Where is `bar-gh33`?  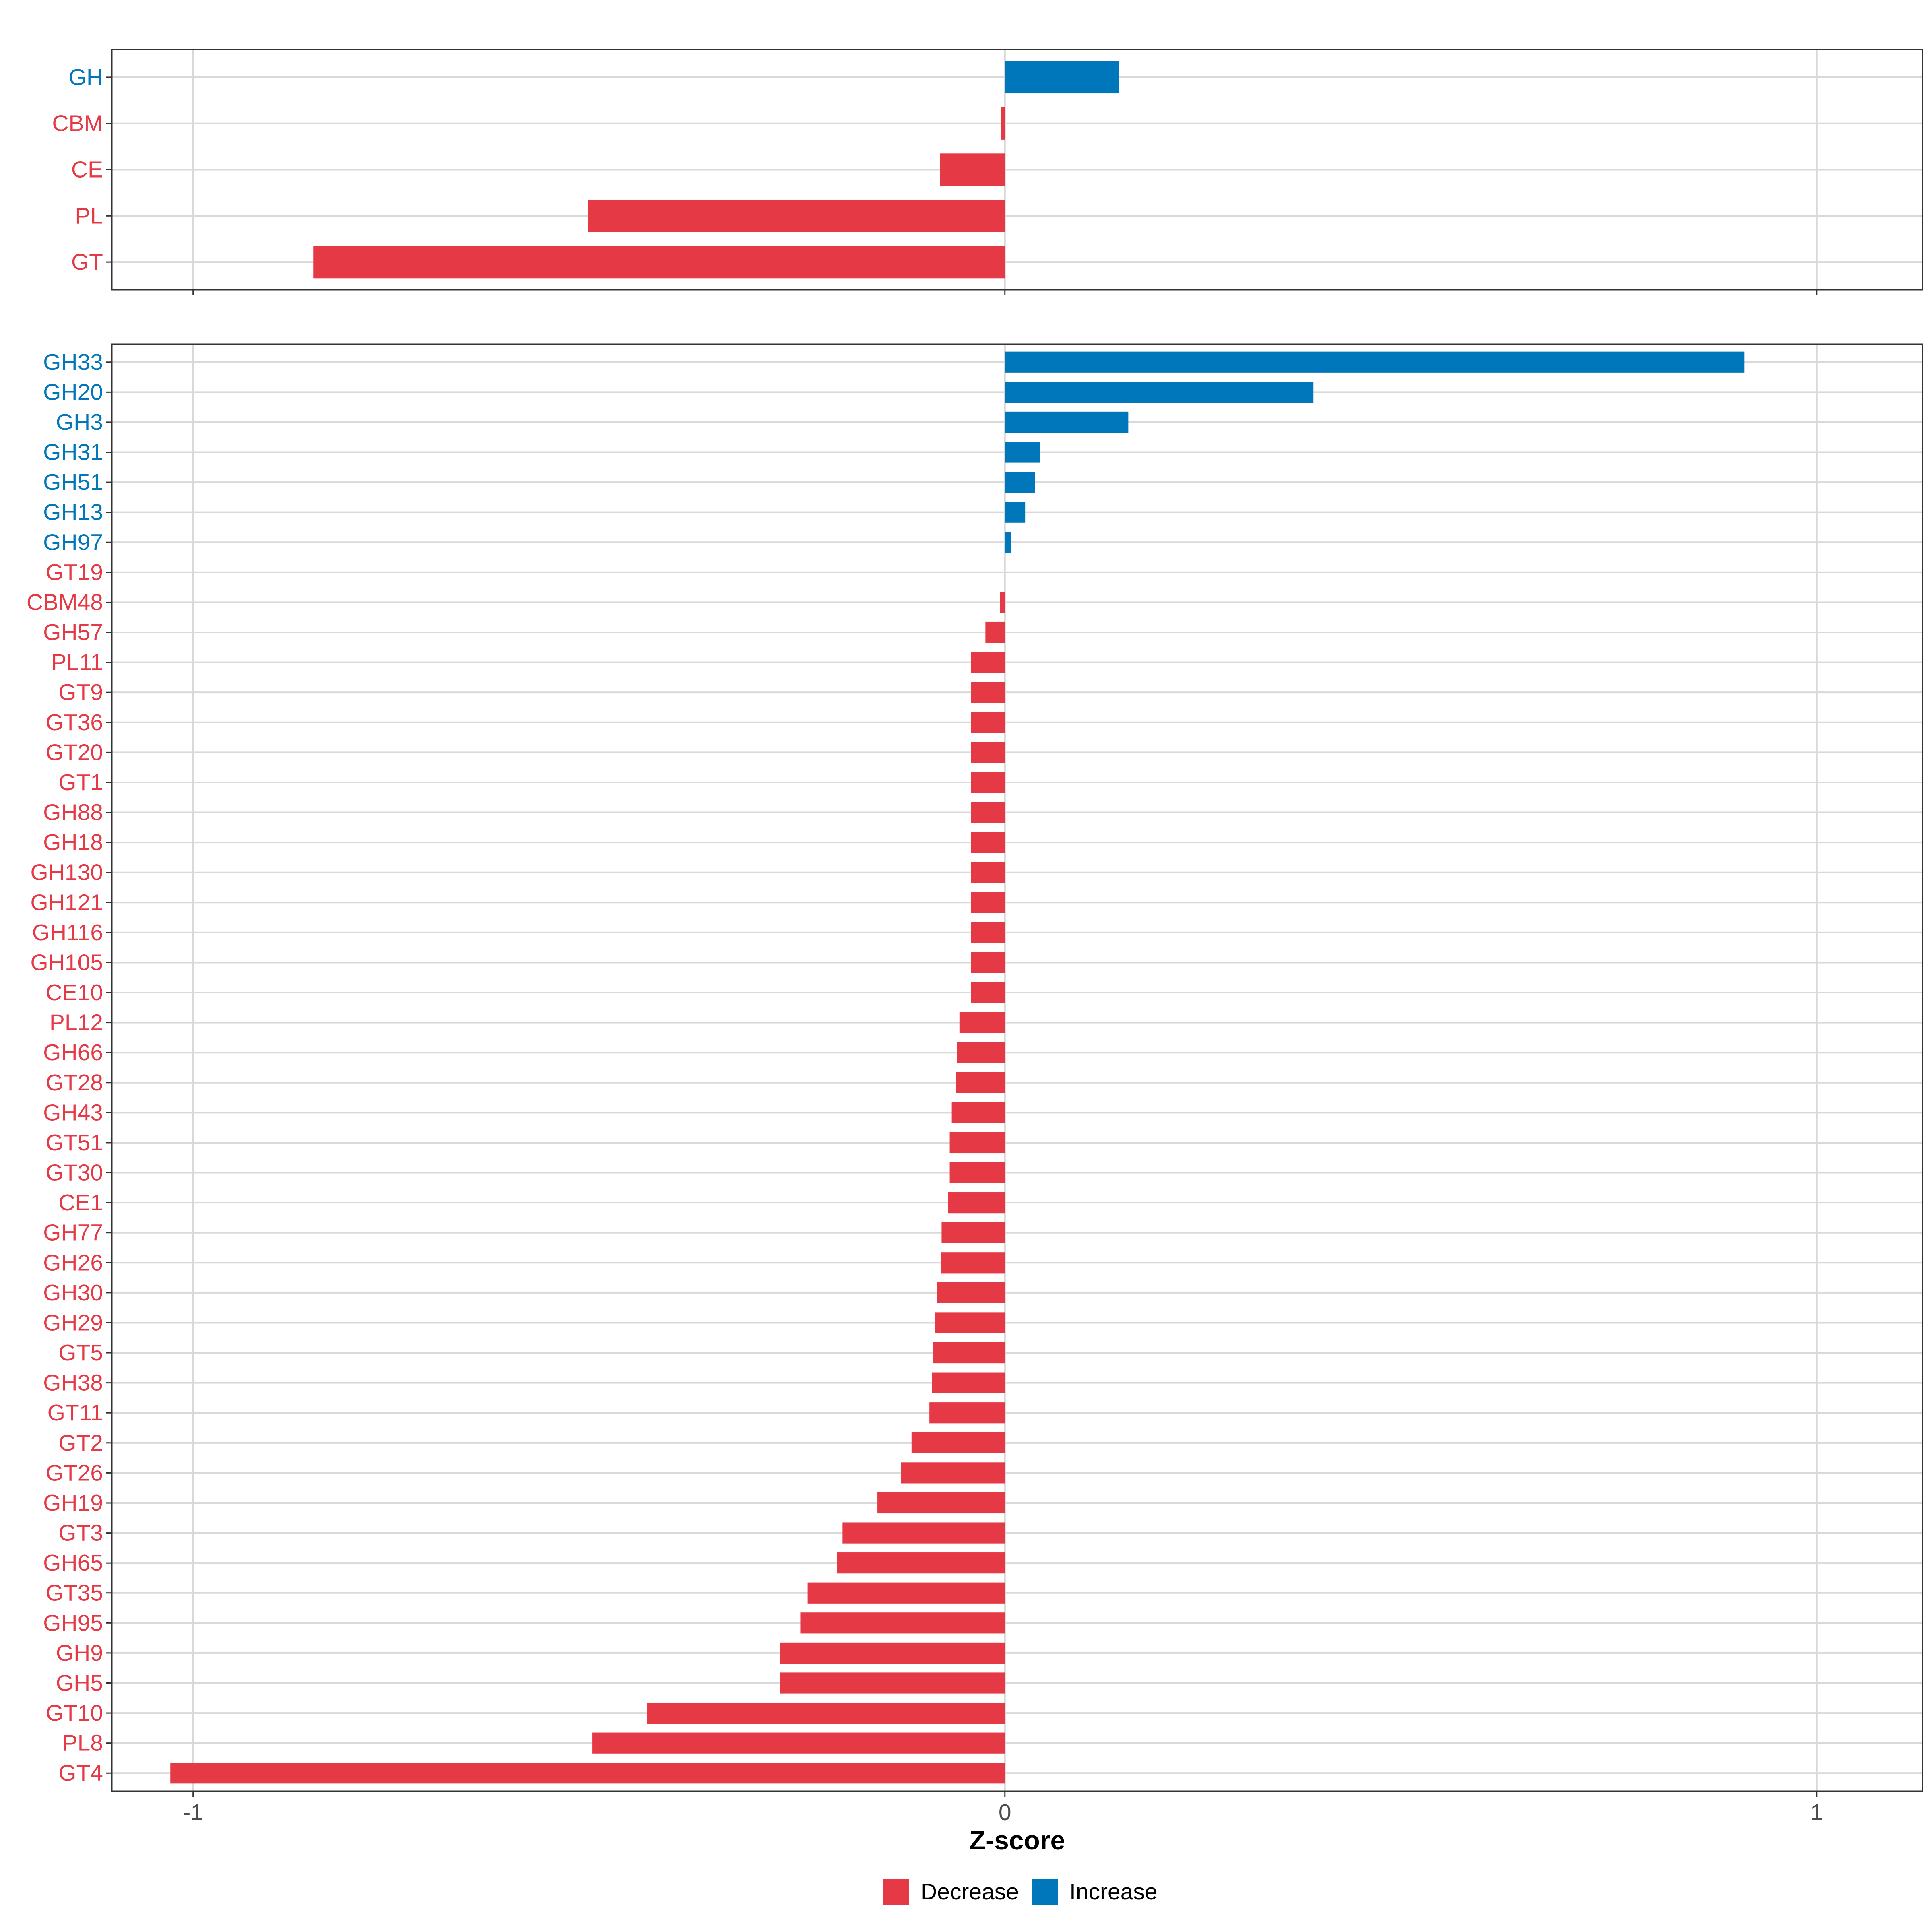
bar-gh33 is located at coordinates (1375, 362).